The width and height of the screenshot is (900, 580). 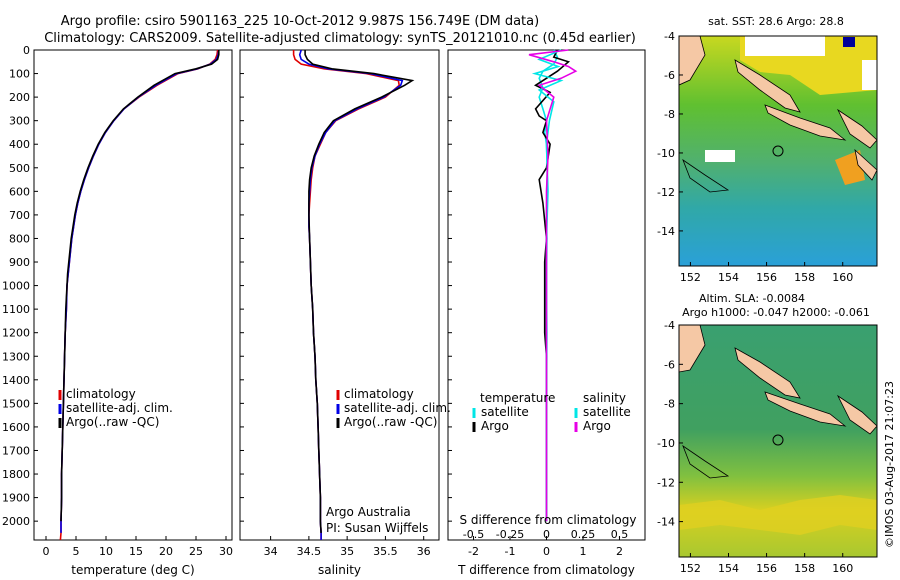 I want to click on sla-high-band, so click(x=778, y=515).